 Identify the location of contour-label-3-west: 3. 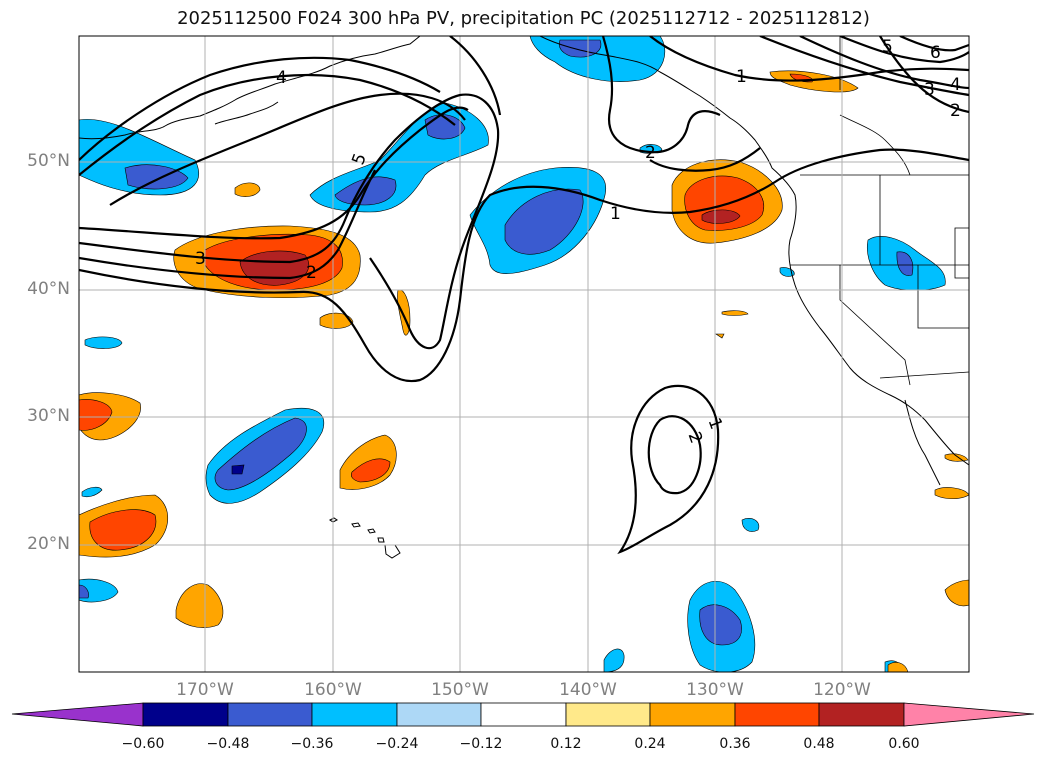
(200, 259).